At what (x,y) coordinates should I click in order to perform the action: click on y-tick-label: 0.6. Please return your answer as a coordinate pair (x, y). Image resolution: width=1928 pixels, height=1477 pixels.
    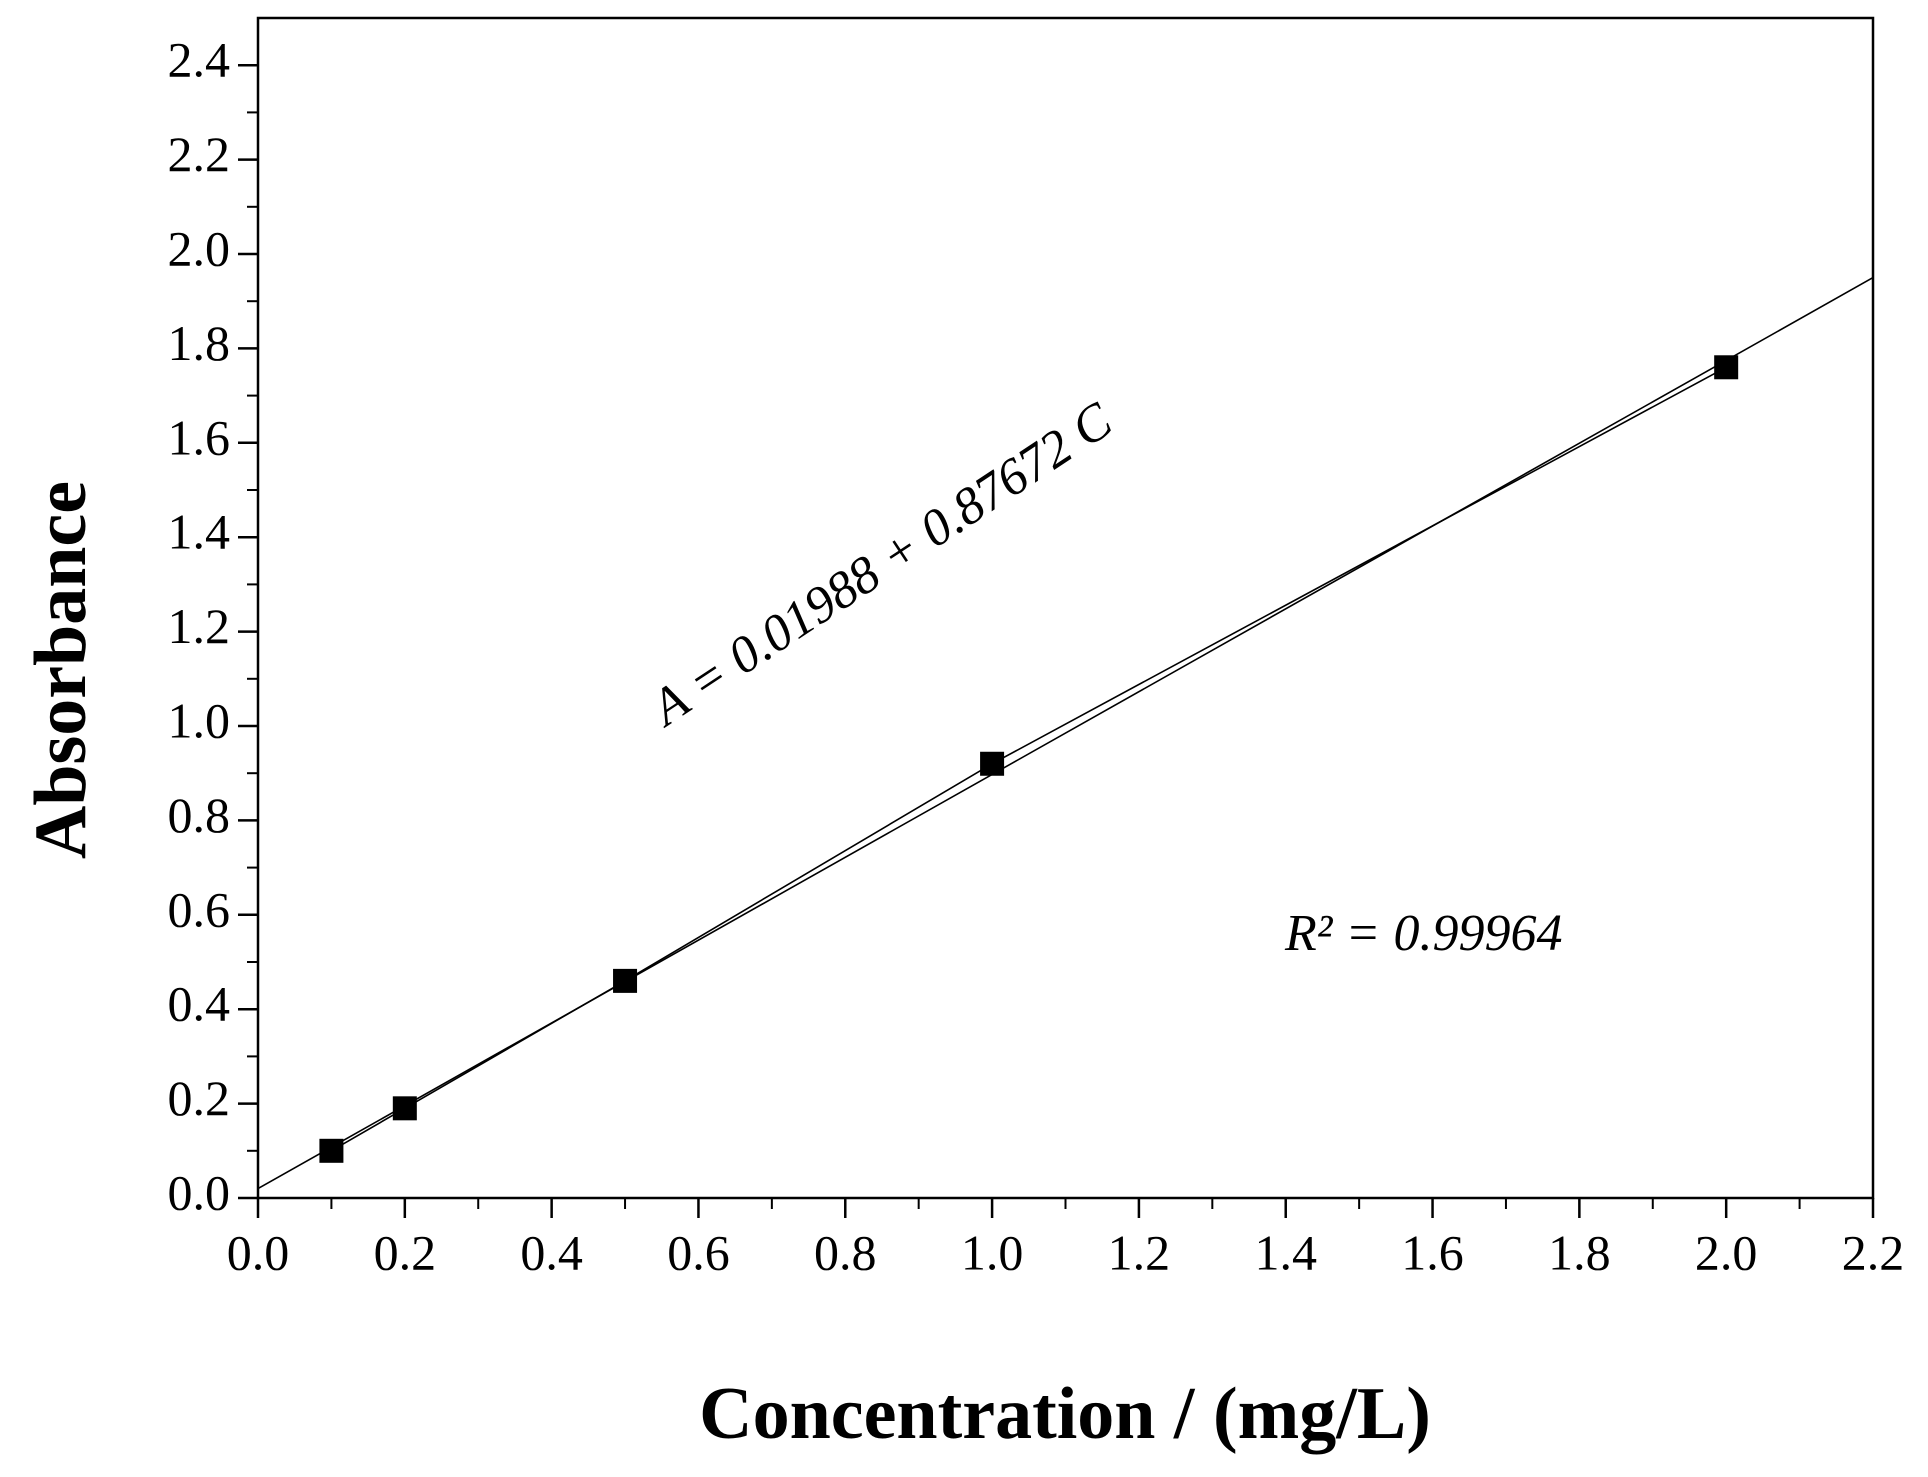
    Looking at the image, I should click on (199, 909).